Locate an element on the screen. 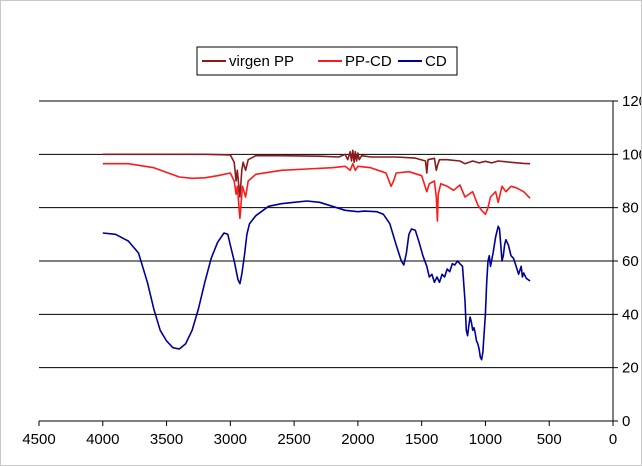 The height and width of the screenshot is (466, 642). series-line-pp-cd is located at coordinates (316, 192).